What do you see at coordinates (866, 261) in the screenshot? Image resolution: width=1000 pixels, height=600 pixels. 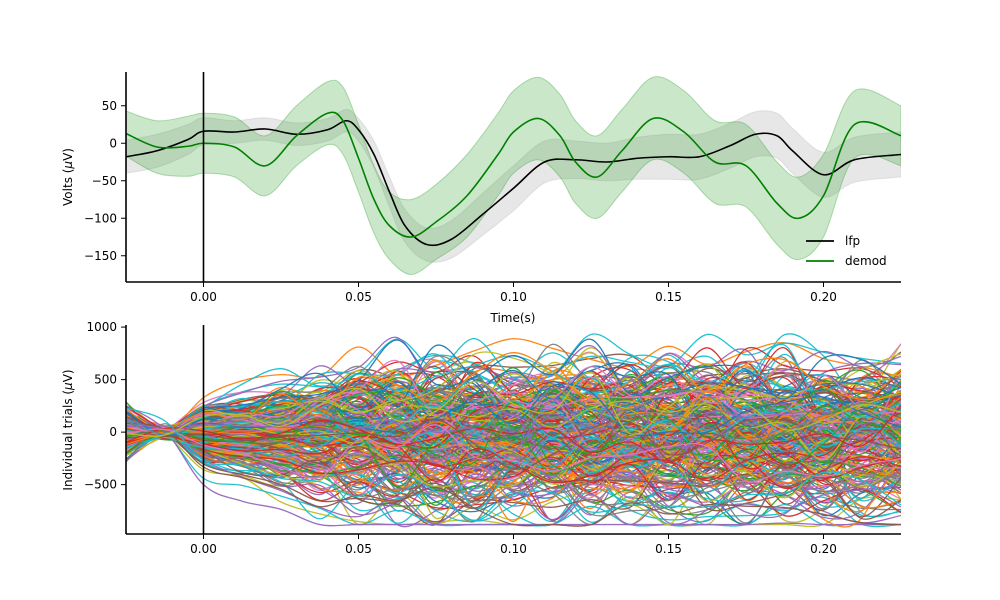 I see `legend-label-demod: demod` at bounding box center [866, 261].